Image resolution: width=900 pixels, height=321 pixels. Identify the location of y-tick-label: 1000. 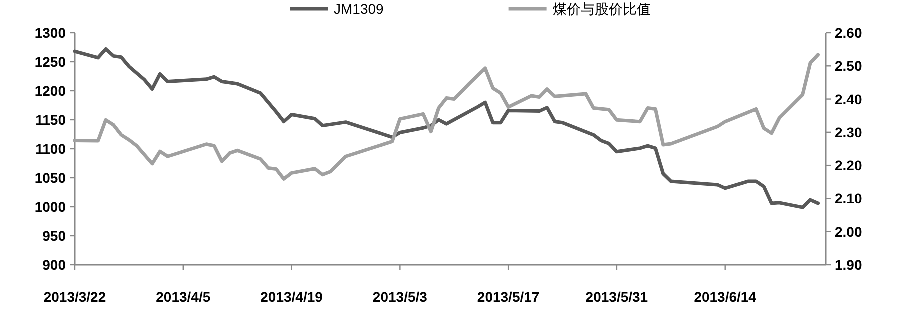
(50, 207).